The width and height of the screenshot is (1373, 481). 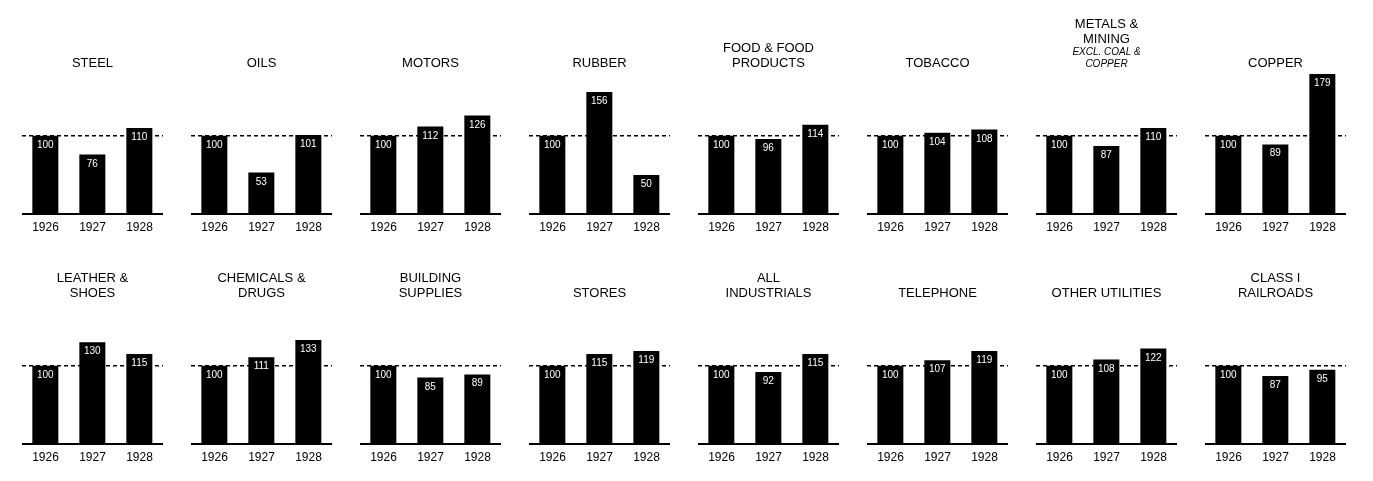 I want to click on data-label: 87, so click(x=1275, y=385).